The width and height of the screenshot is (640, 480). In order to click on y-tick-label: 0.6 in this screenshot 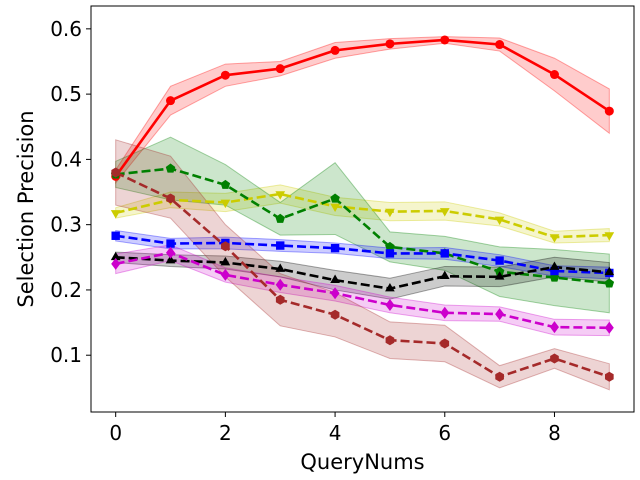, I will do `click(66, 29)`.